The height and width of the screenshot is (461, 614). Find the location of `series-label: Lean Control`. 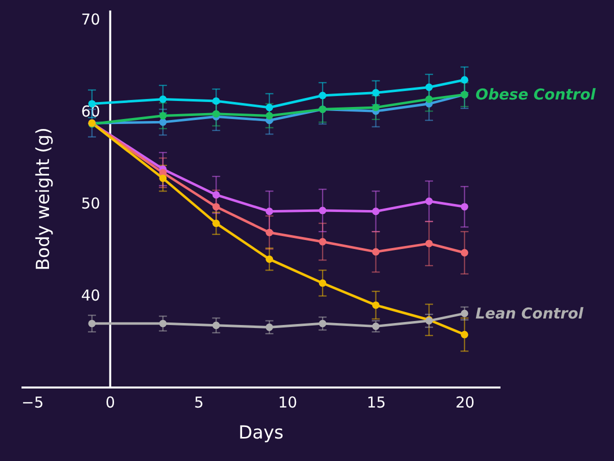

series-label: Lean Control is located at coordinates (530, 313).